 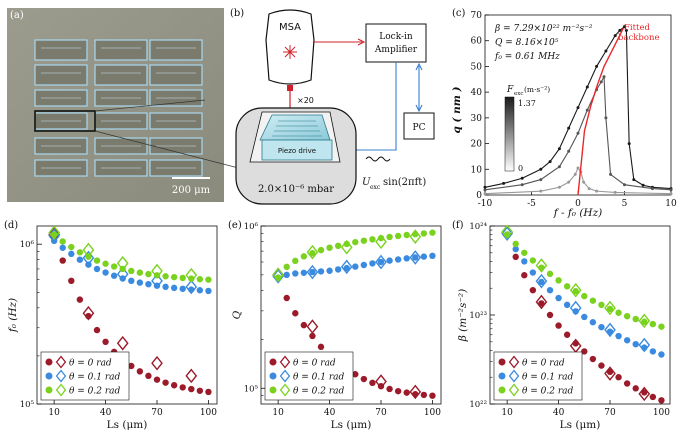 What do you see at coordinates (61, 362) in the screenshot?
I see `legend-marker-exp` at bounding box center [61, 362].